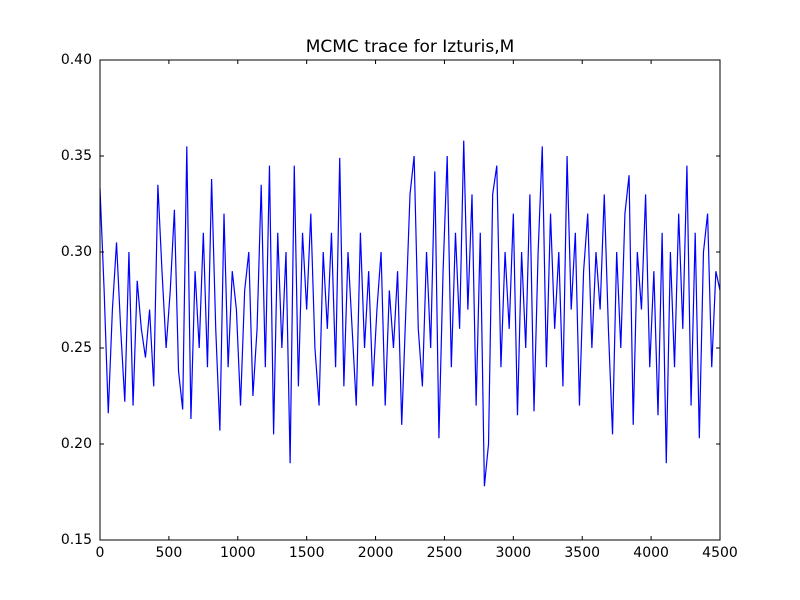  I want to click on y-tick-label: 0.20, so click(76, 444).